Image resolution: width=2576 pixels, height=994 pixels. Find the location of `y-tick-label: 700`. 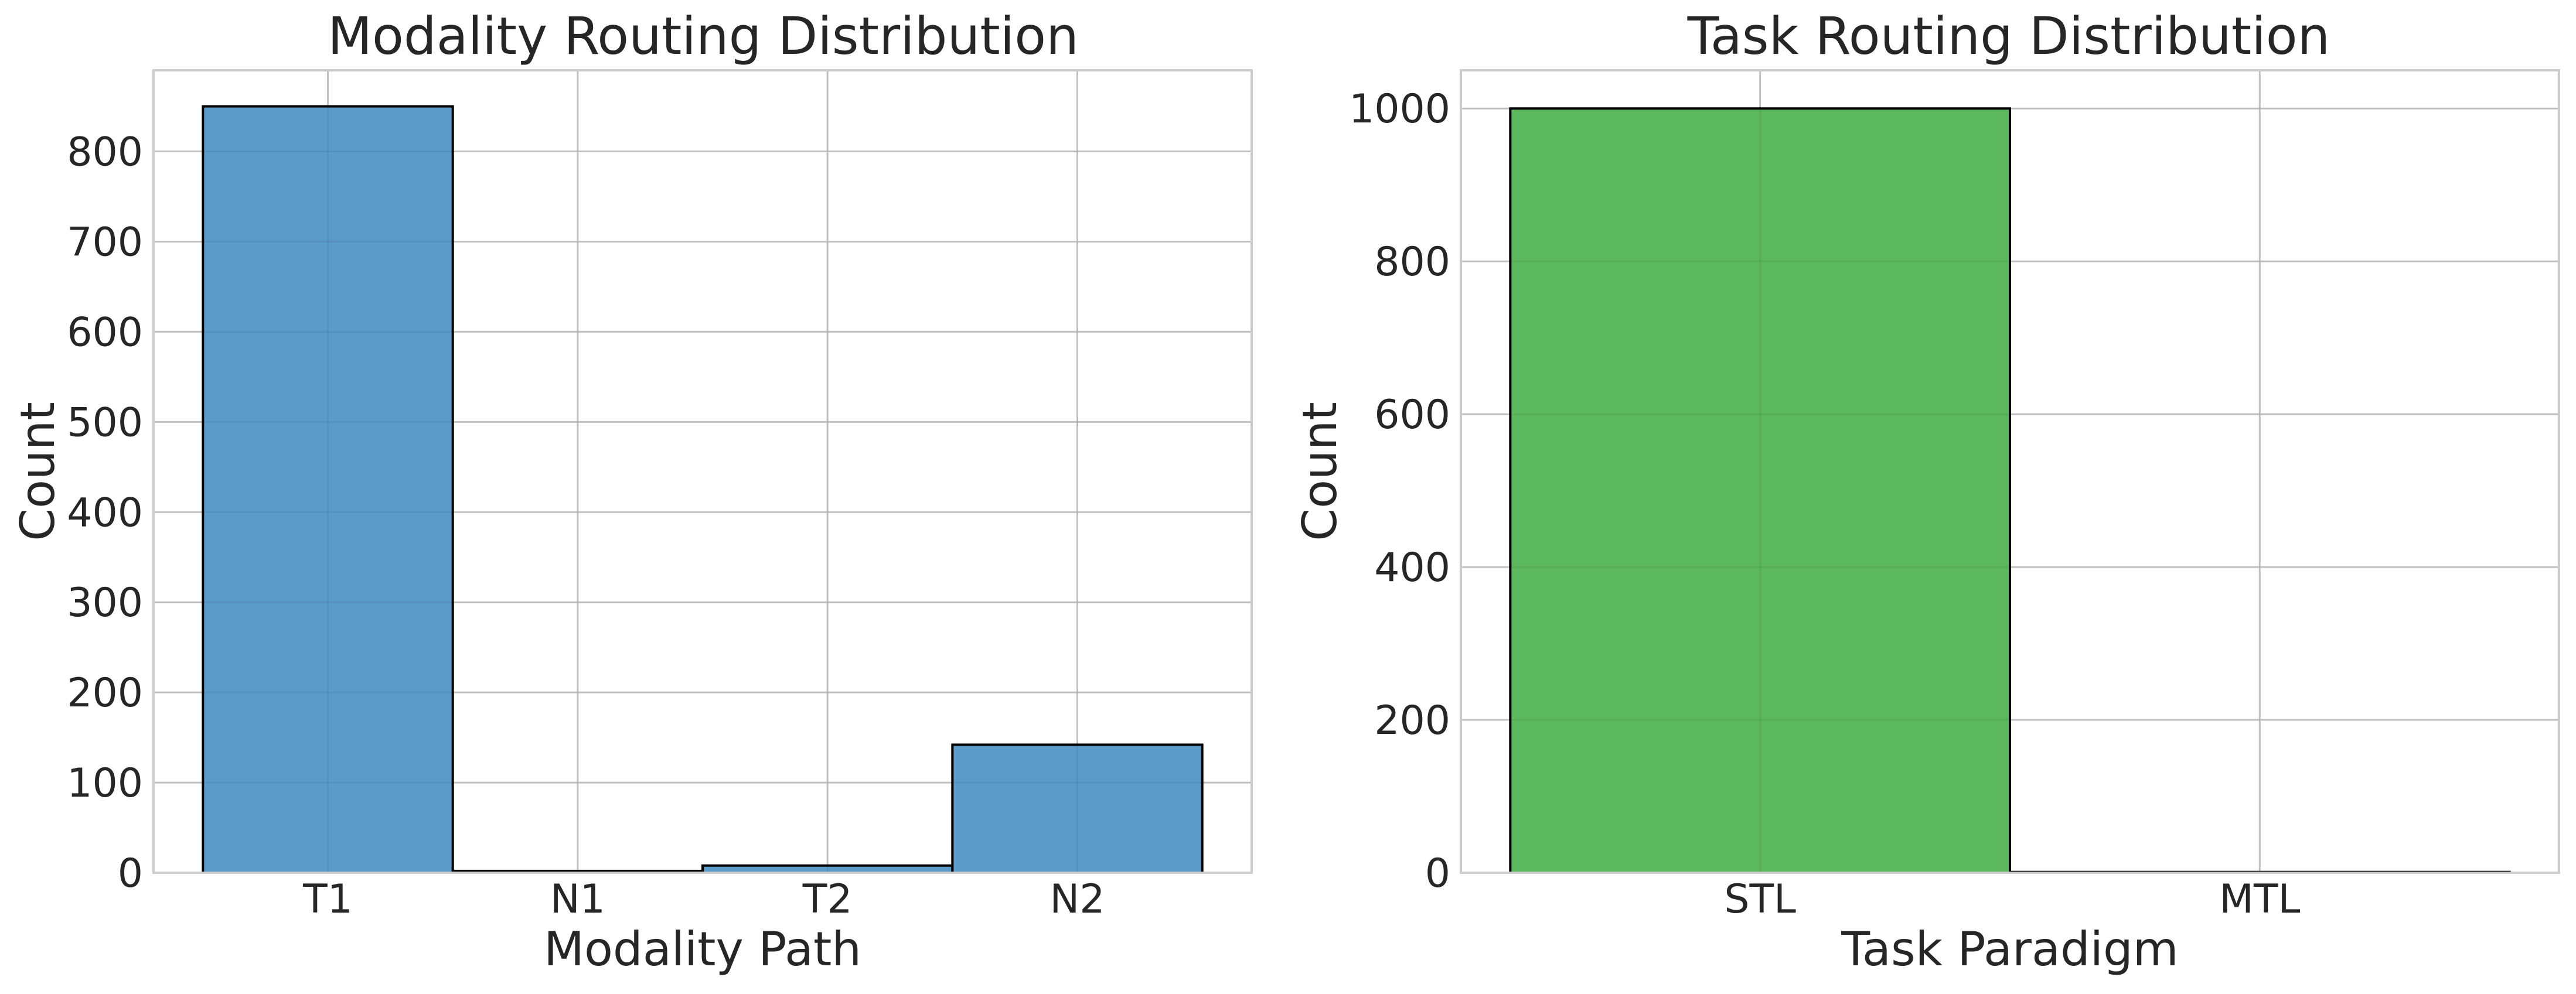

y-tick-label: 700 is located at coordinates (105, 242).